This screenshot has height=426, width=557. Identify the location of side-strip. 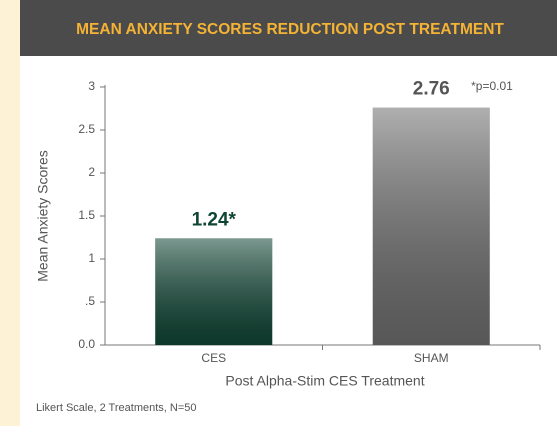
(10, 213).